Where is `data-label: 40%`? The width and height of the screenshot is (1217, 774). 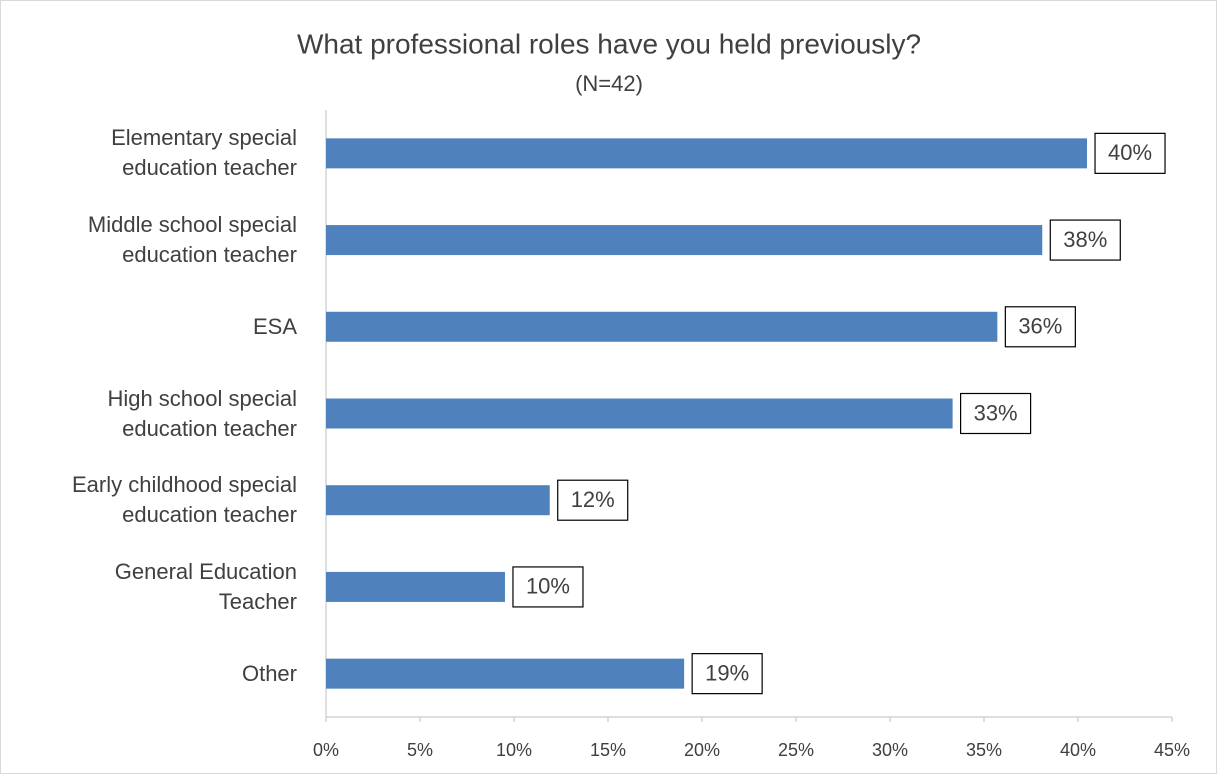
data-label: 40% is located at coordinates (1130, 152).